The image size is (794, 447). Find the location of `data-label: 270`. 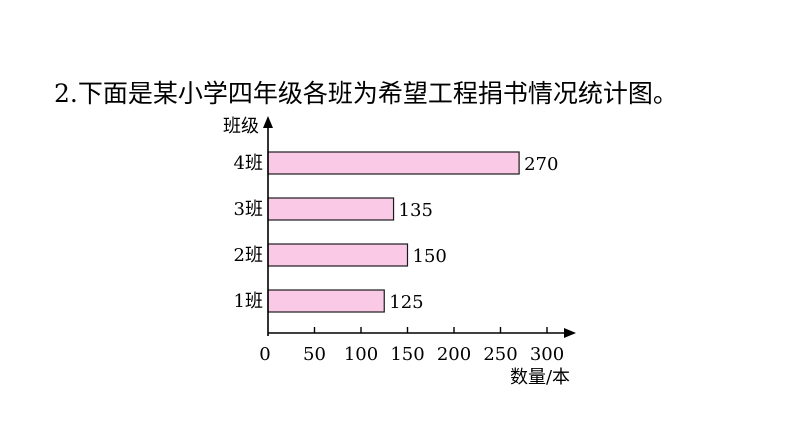

data-label: 270 is located at coordinates (541, 164).